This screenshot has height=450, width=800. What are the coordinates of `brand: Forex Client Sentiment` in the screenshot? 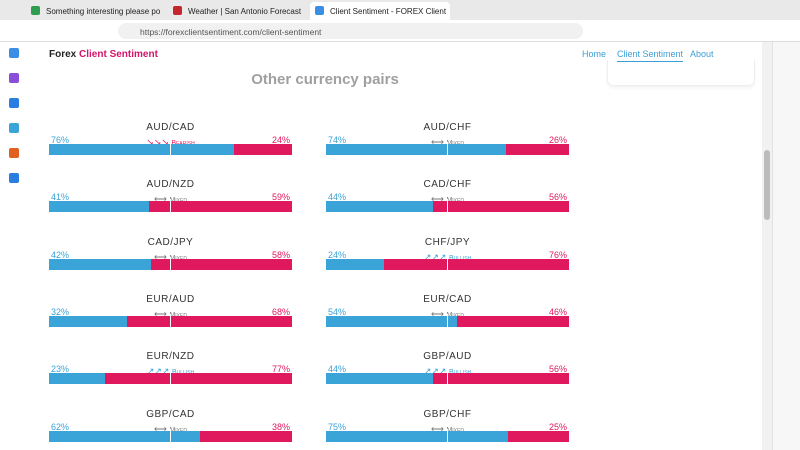 It's located at (103, 54).